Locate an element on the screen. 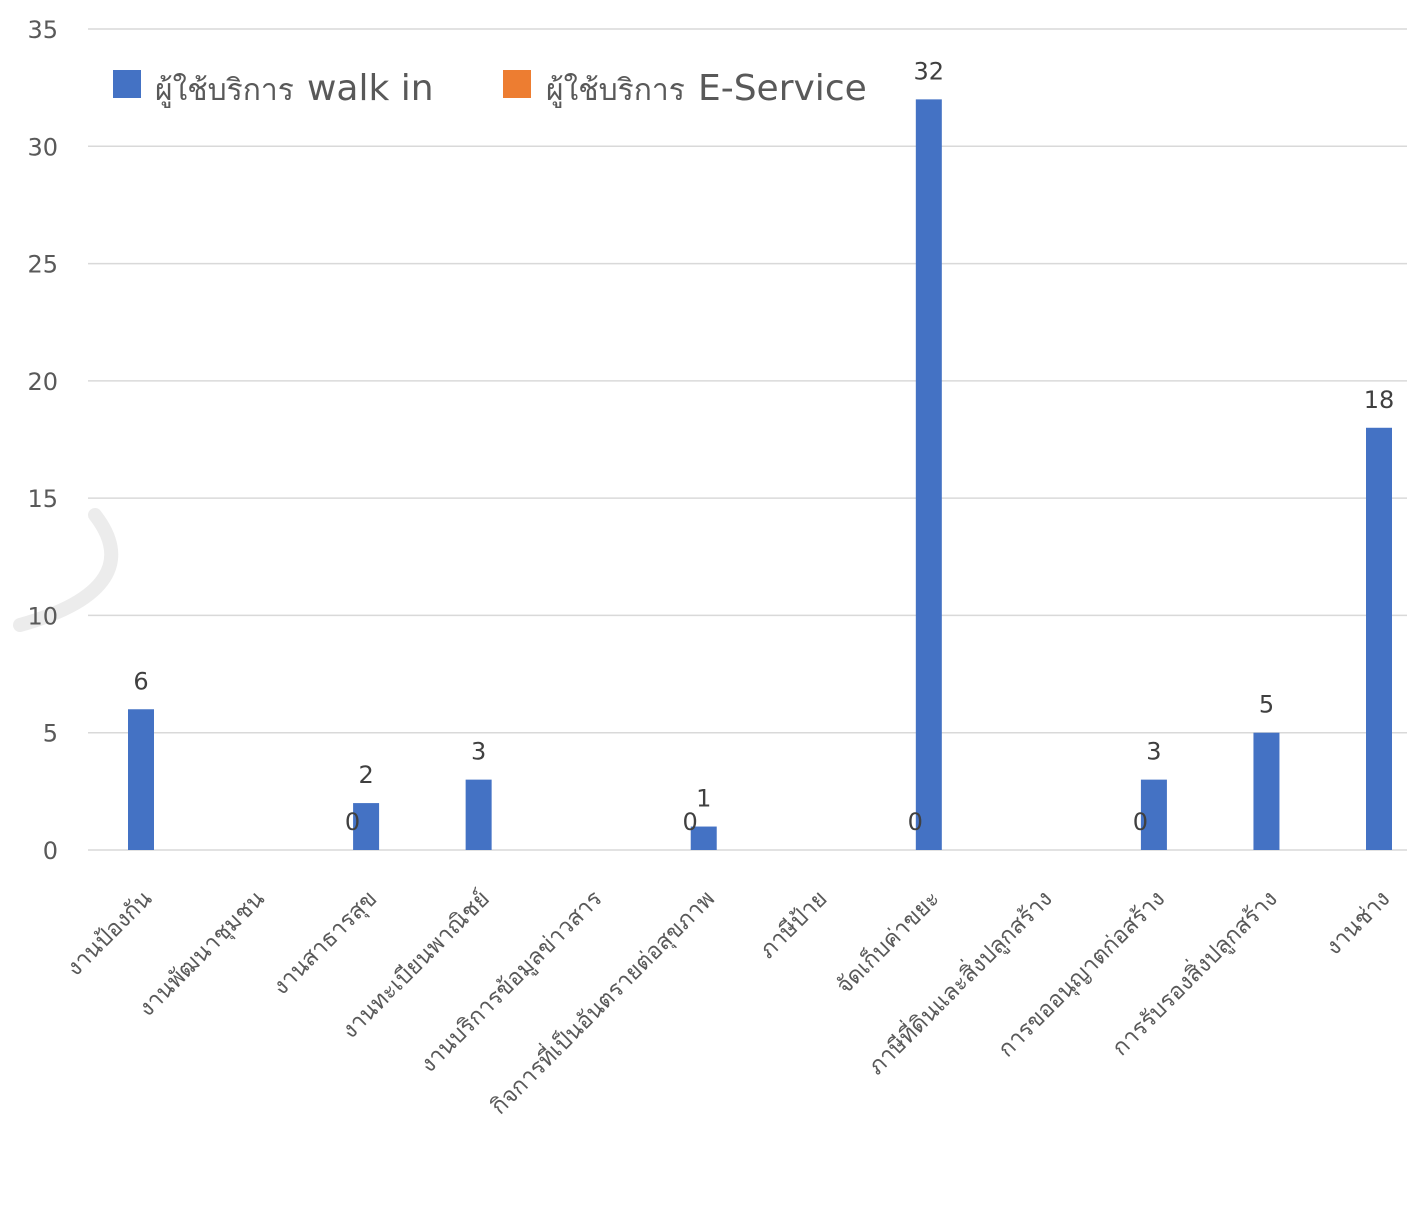 The image size is (1407, 1232). data-label: 18 is located at coordinates (1379, 400).